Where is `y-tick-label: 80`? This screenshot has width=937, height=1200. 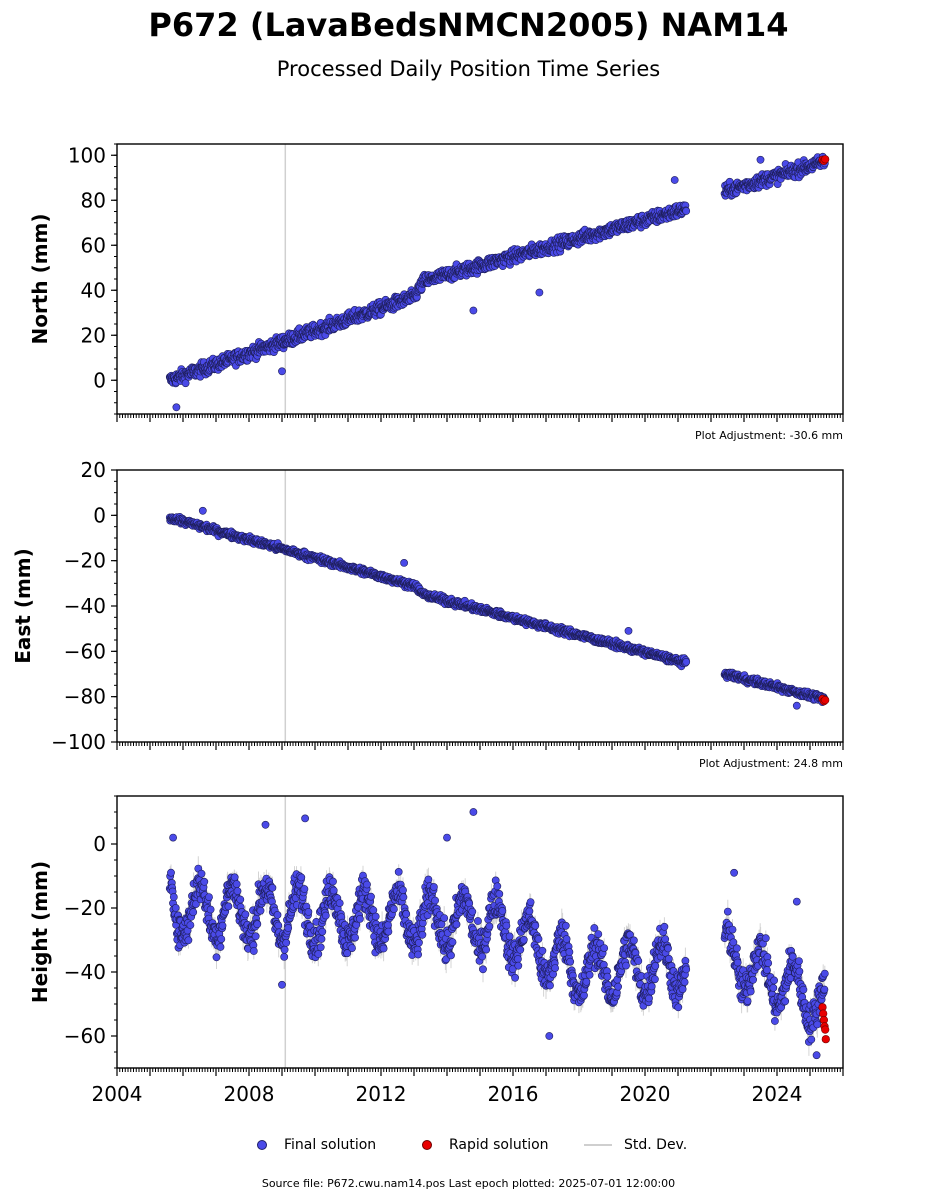
y-tick-label: 80 is located at coordinates (93, 200).